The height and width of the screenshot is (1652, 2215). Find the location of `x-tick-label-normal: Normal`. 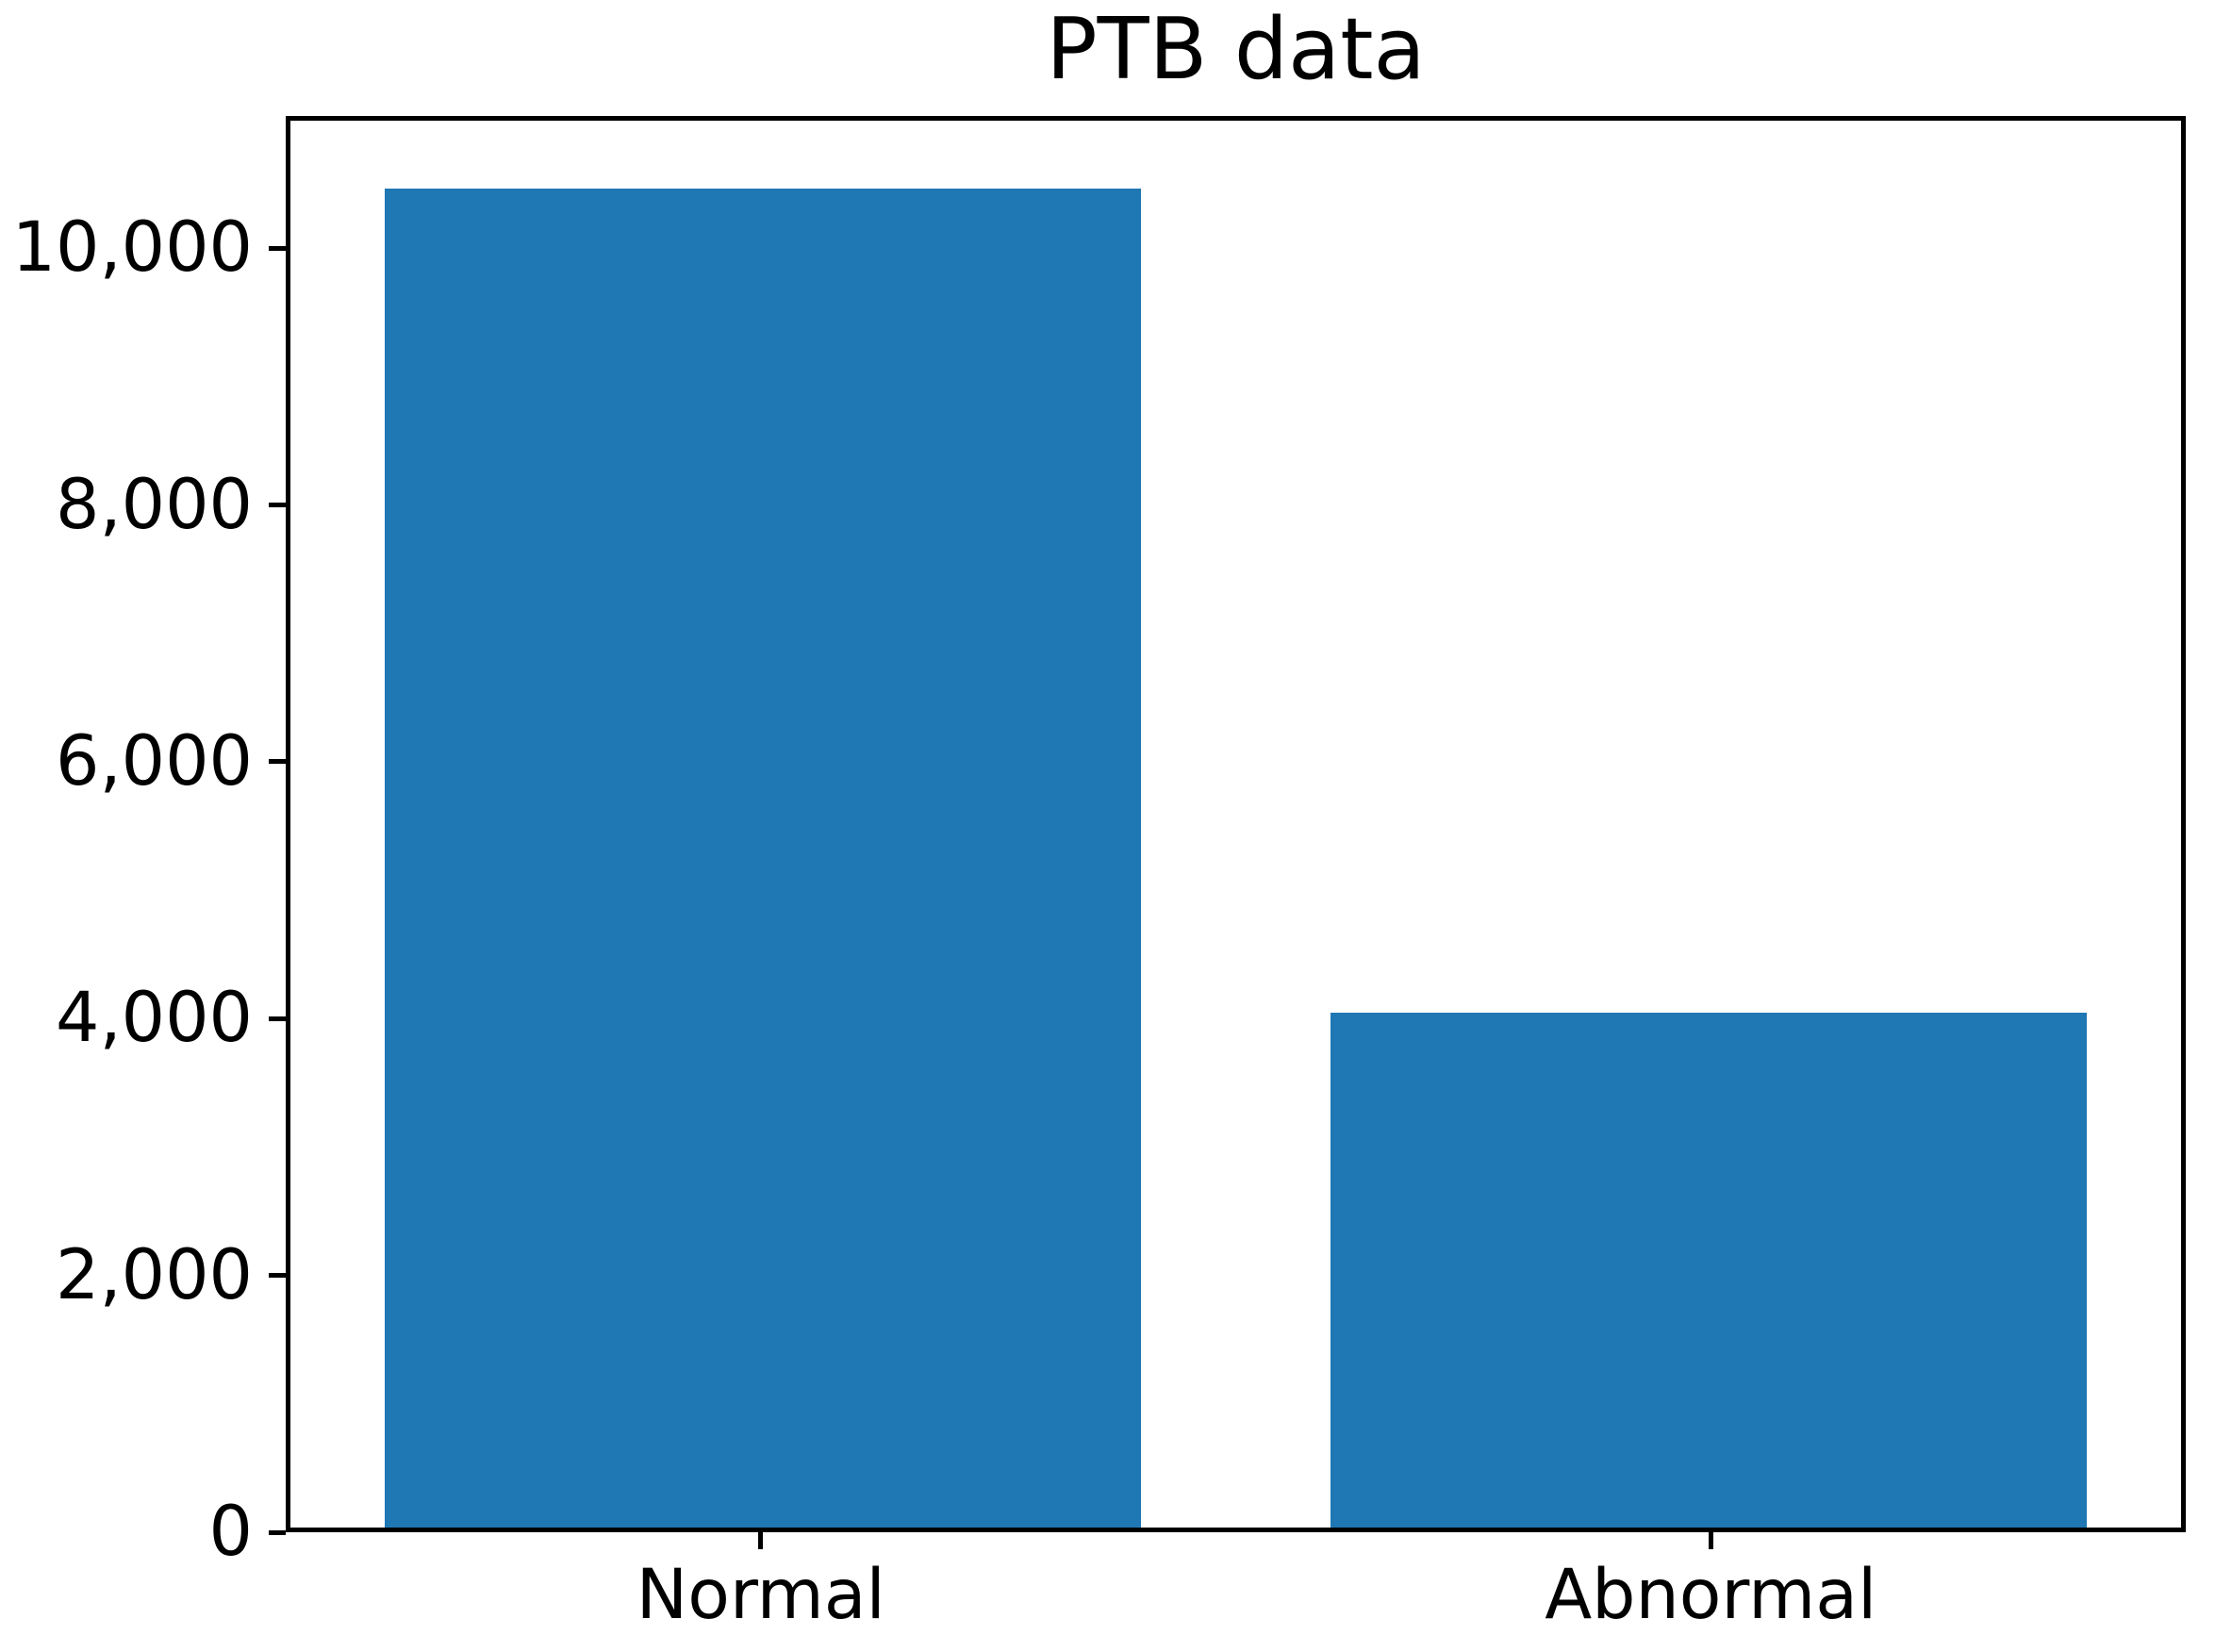

x-tick-label-normal: Normal is located at coordinates (760, 1595).